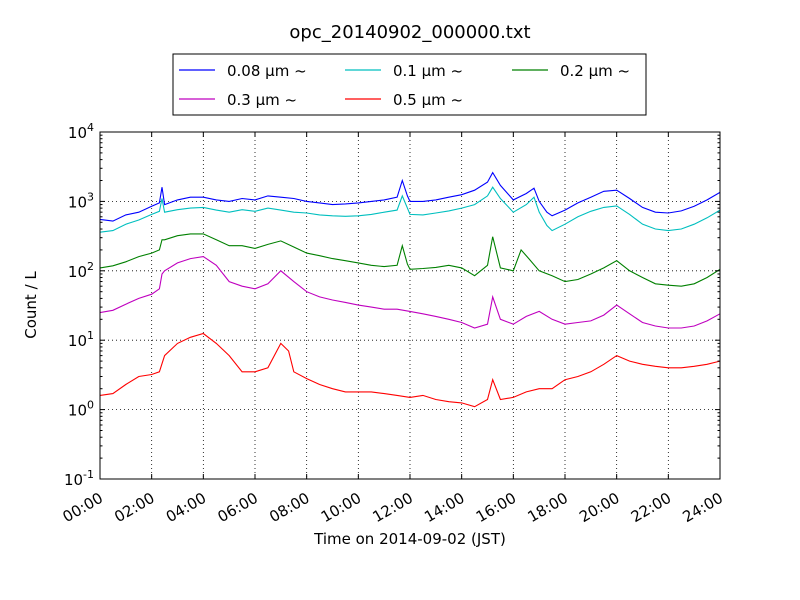 The image size is (800, 600). Describe the element at coordinates (703, 507) in the screenshot. I see `x-tick-label: 24:00` at that location.